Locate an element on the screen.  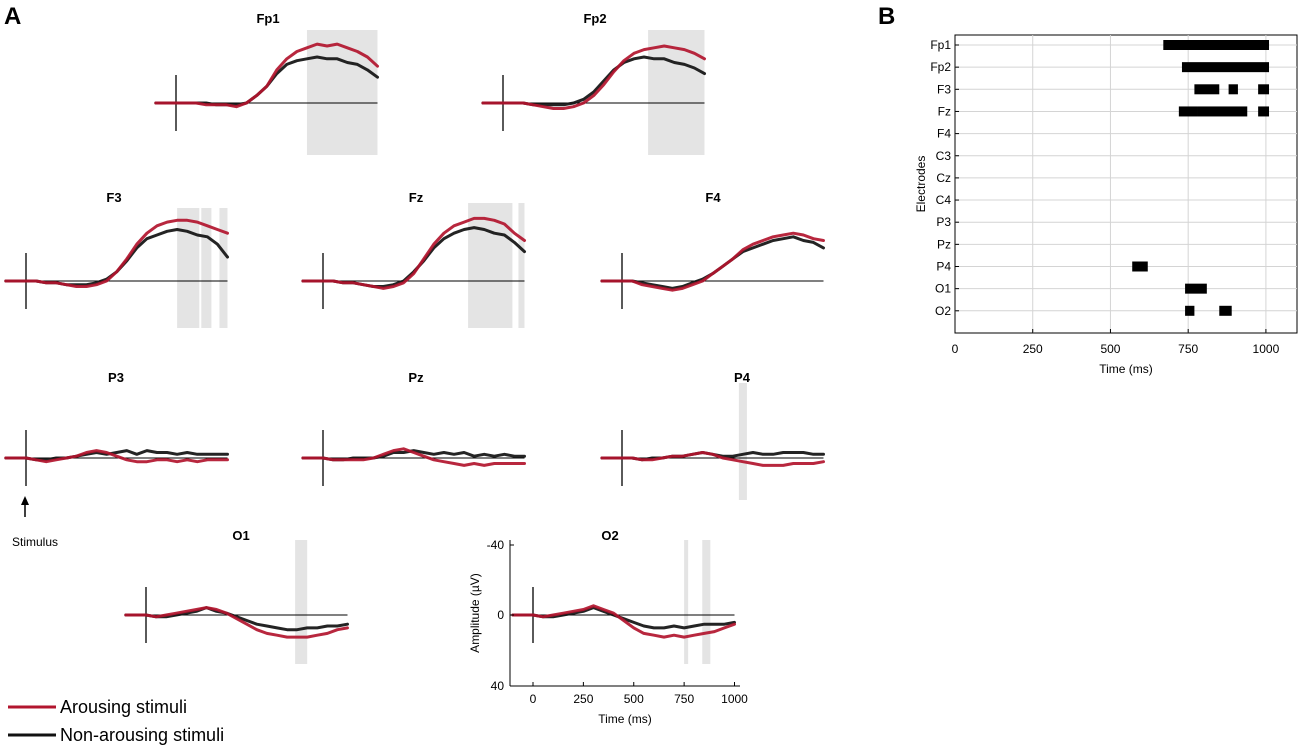
line-arousing-fp1 is located at coordinates (266, 75).